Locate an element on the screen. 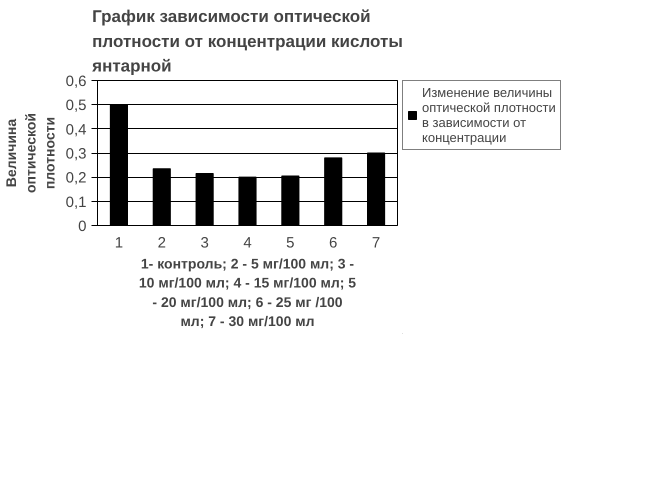 The width and height of the screenshot is (648, 481). x-tick-label: 5 is located at coordinates (290, 243).